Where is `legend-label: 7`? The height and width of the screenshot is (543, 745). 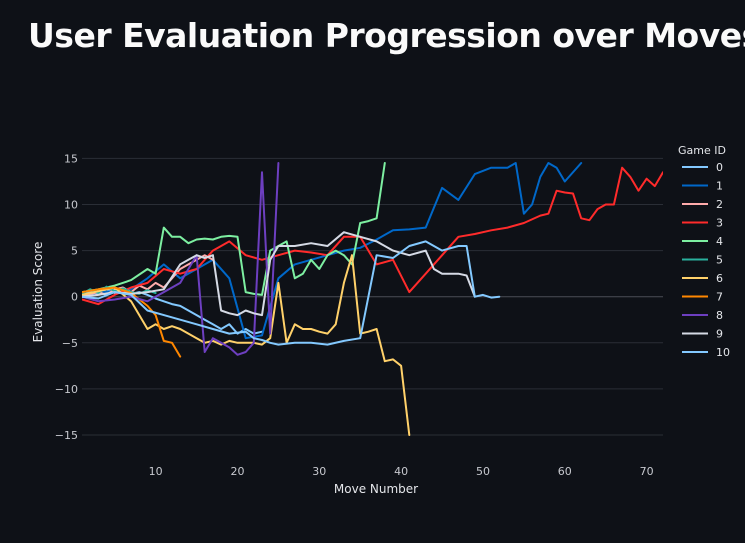
legend-label: 7 is located at coordinates (719, 297).